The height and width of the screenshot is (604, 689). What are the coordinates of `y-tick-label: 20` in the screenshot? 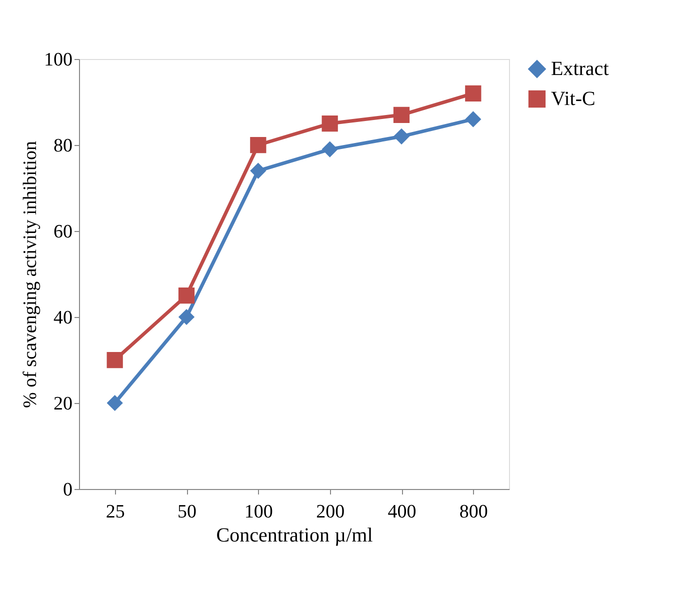 It's located at (63, 404).